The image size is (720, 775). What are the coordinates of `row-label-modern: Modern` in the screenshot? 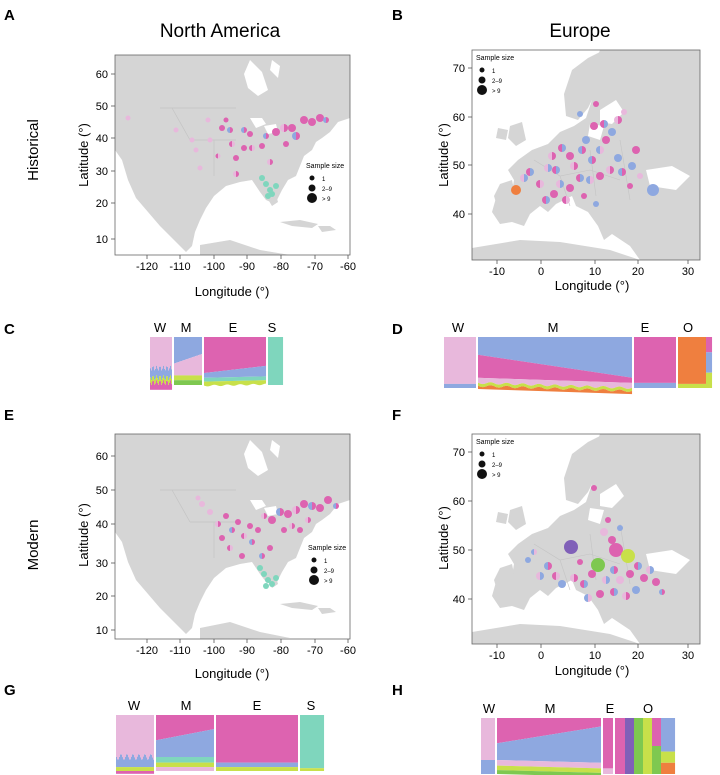 It's located at (33, 545).